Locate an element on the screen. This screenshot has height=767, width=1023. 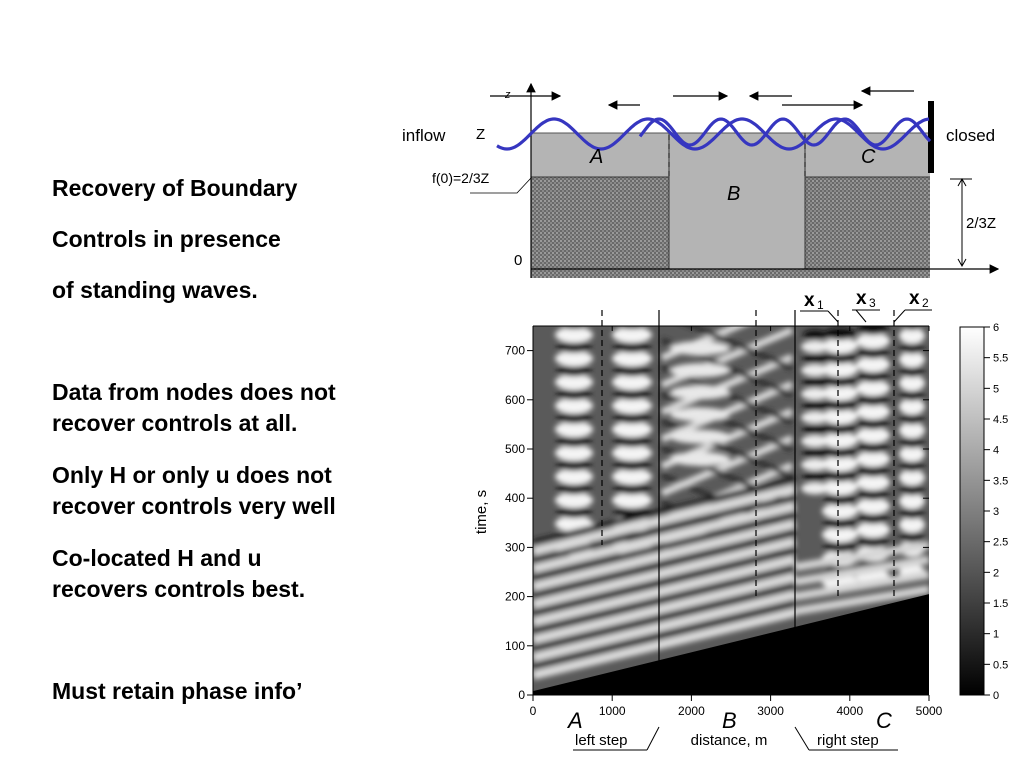
height-dimension-arrow-down is located at coordinates (962, 263).